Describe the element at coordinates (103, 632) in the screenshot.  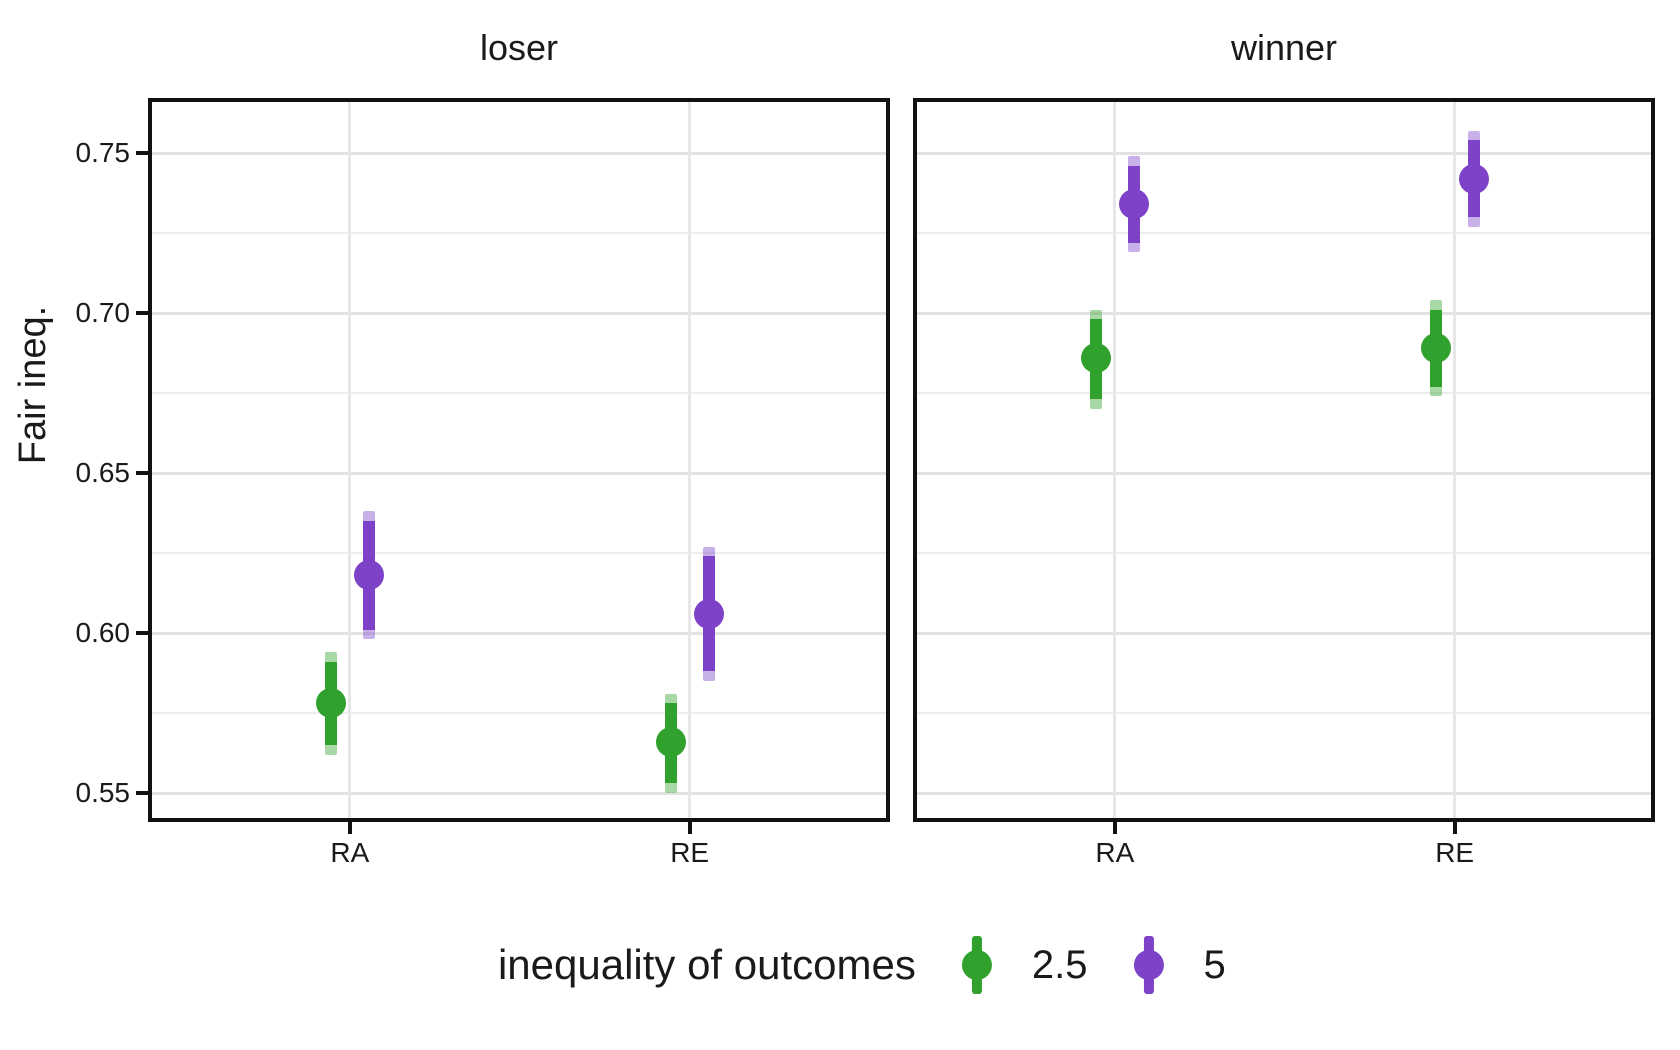
I see `y-tick-label: 0.60` at that location.